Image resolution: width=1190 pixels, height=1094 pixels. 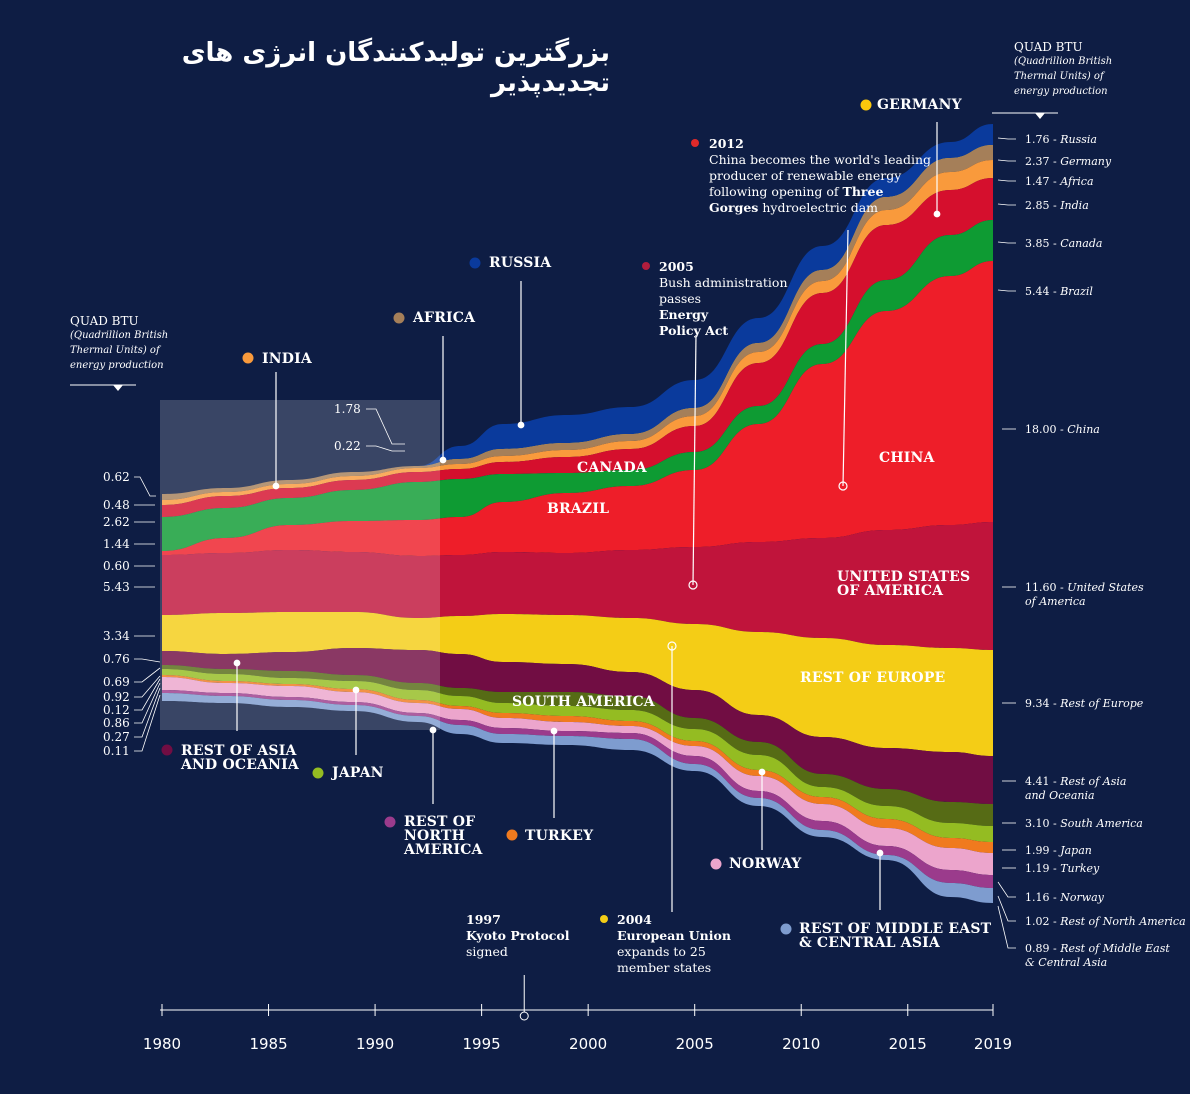 What do you see at coordinates (116, 682) in the screenshot?
I see `left-value-label: 0.69` at bounding box center [116, 682].